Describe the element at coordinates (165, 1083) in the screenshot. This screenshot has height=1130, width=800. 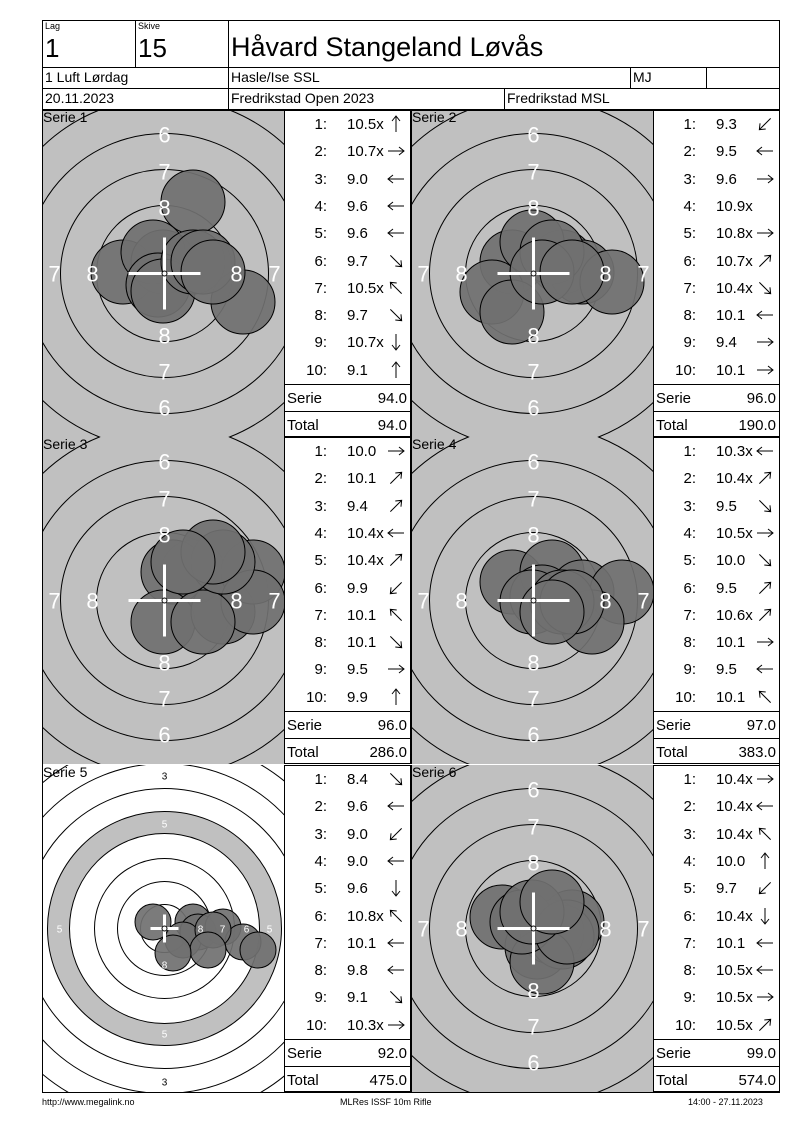
I see `ring-number: 3` at that location.